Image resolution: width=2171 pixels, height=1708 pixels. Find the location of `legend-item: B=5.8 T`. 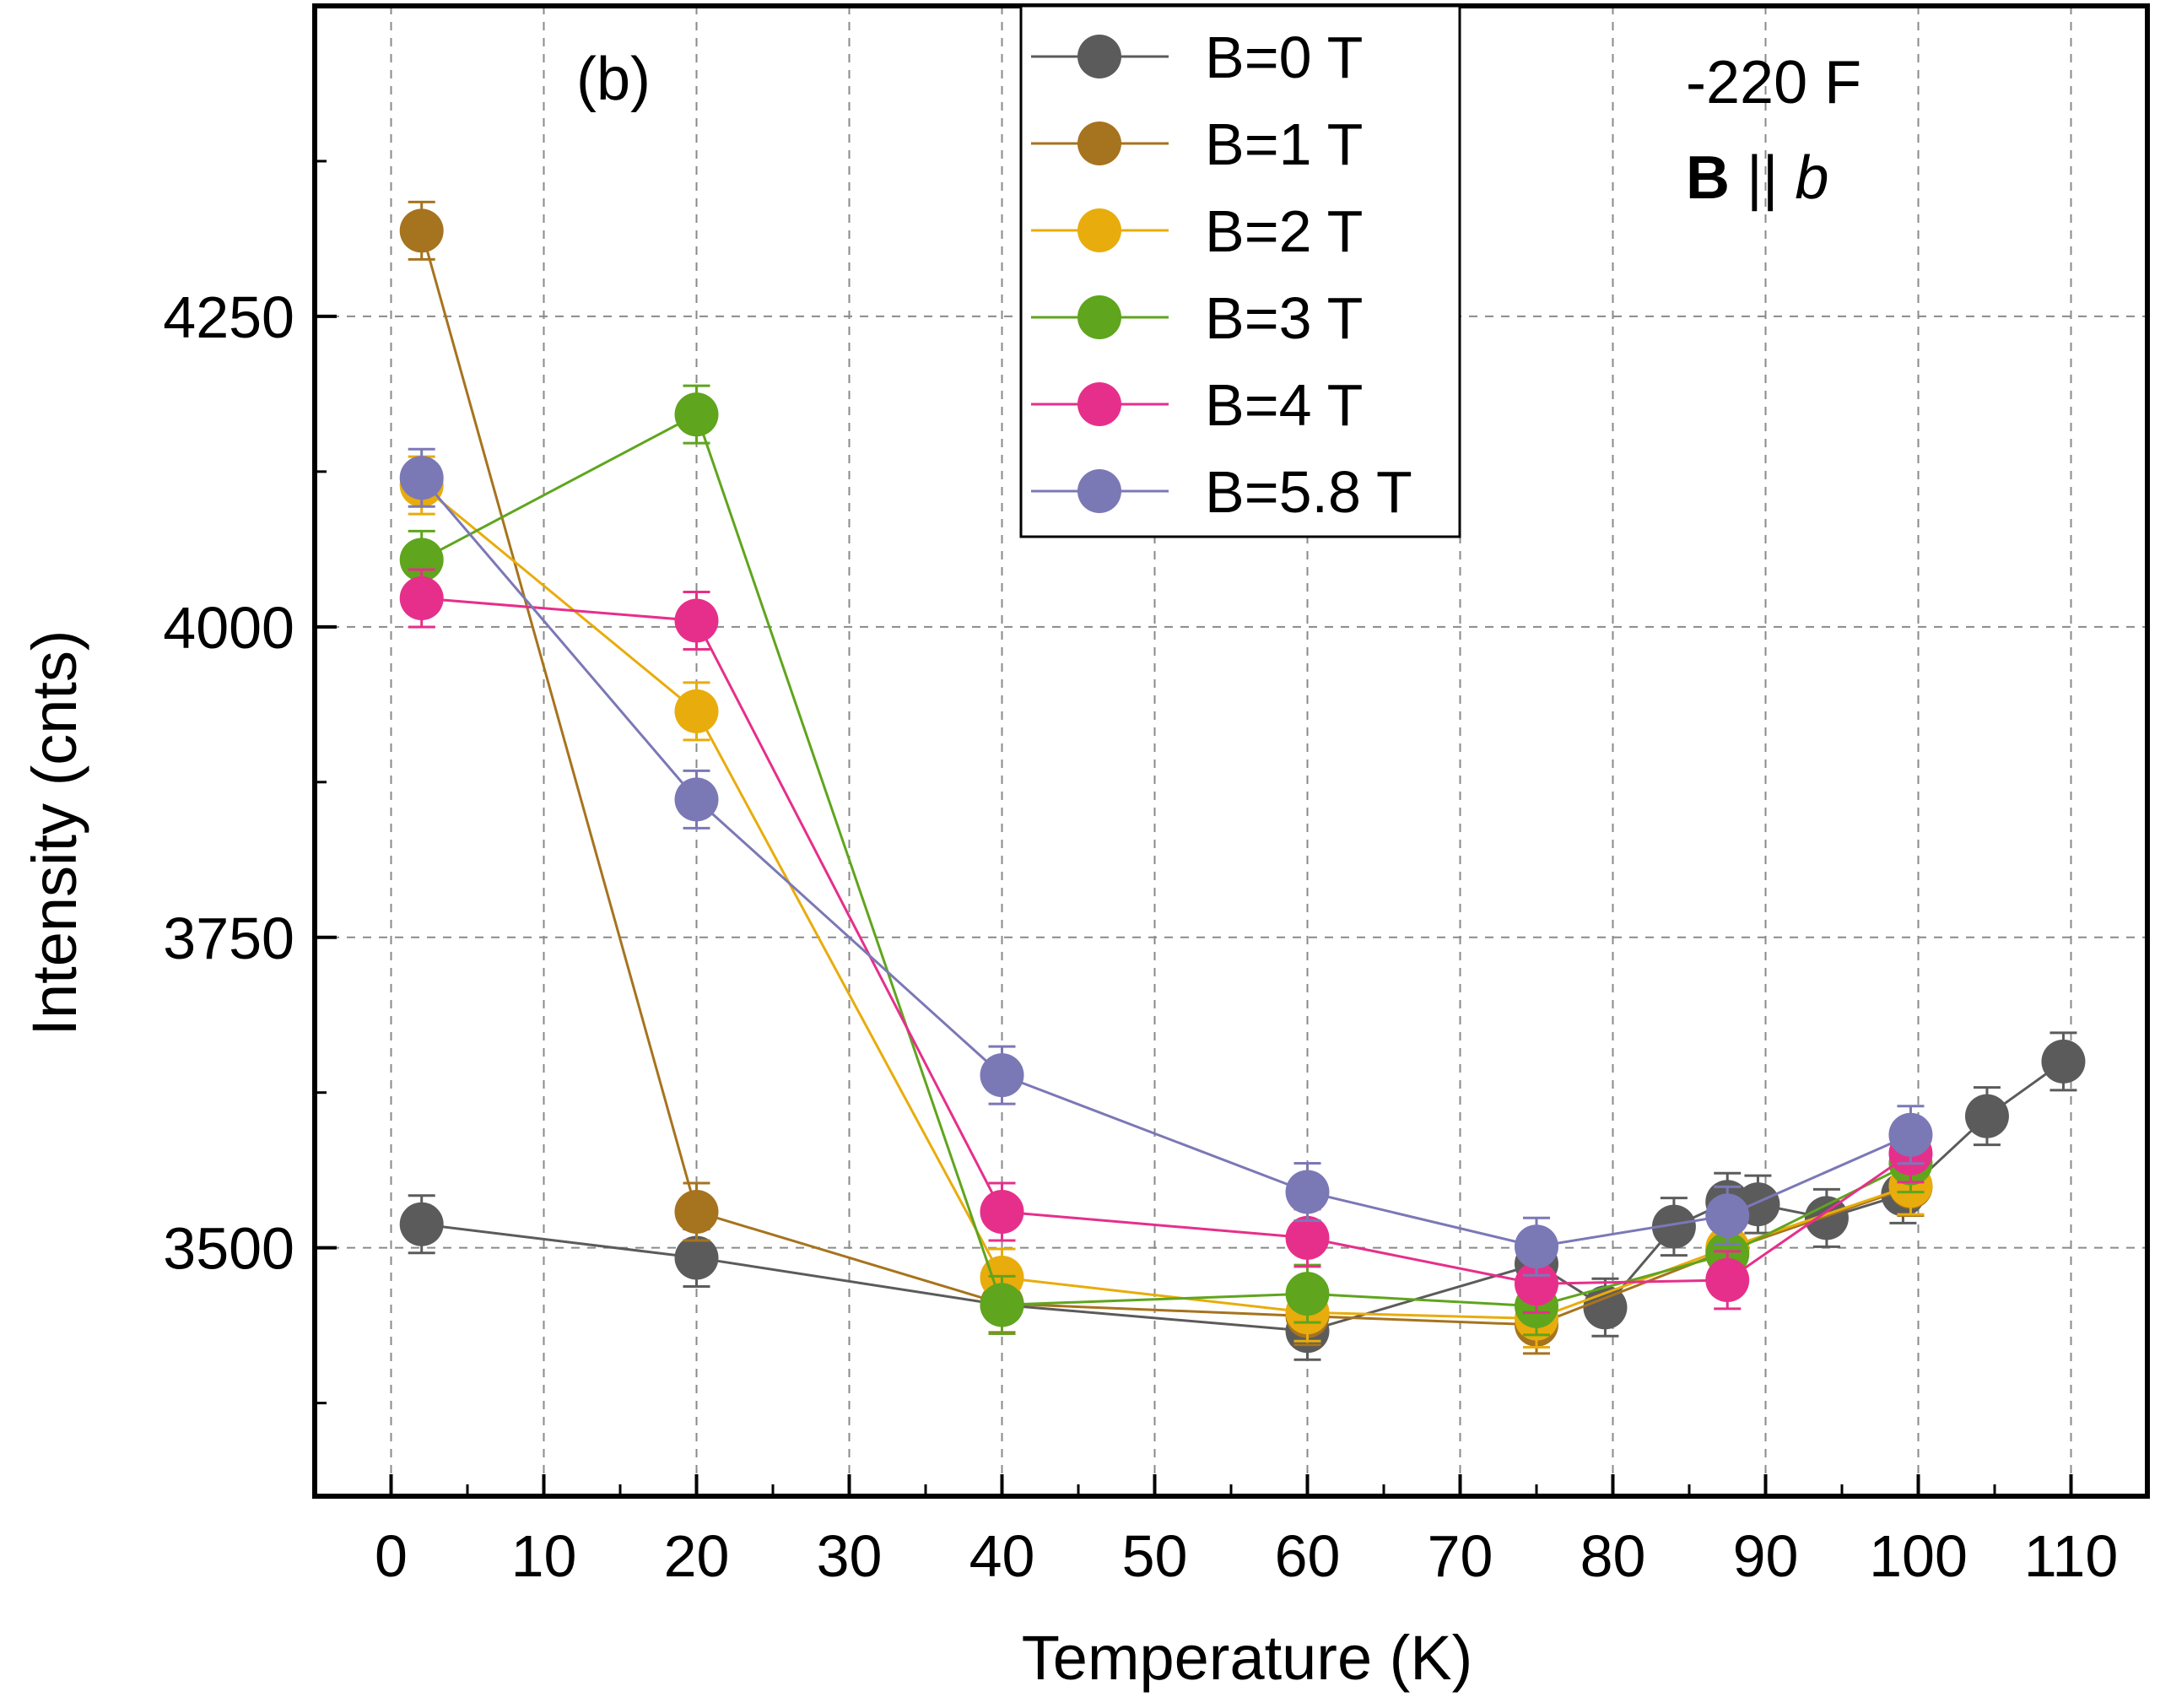

legend-item: B=5.8 T is located at coordinates (1221, 492).